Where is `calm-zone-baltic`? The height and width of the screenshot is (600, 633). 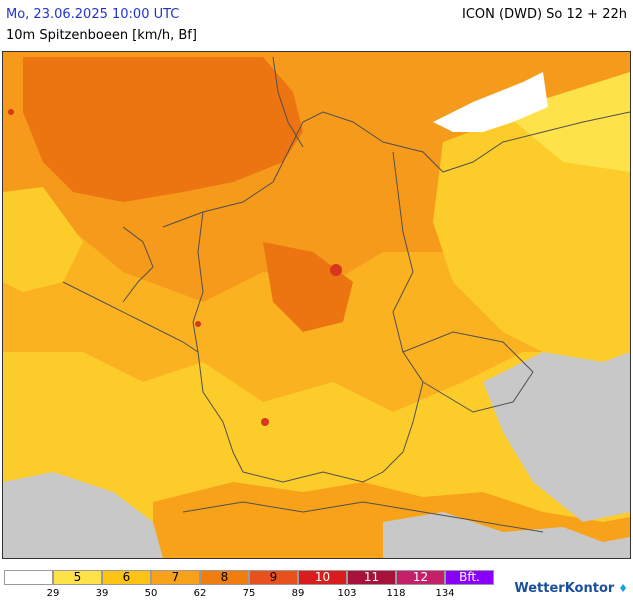 calm-zone-baltic is located at coordinates (490, 102).